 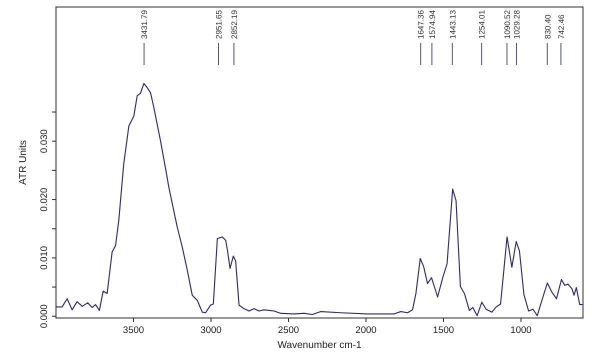 I want to click on x-tick-label: 1000, so click(x=521, y=330).